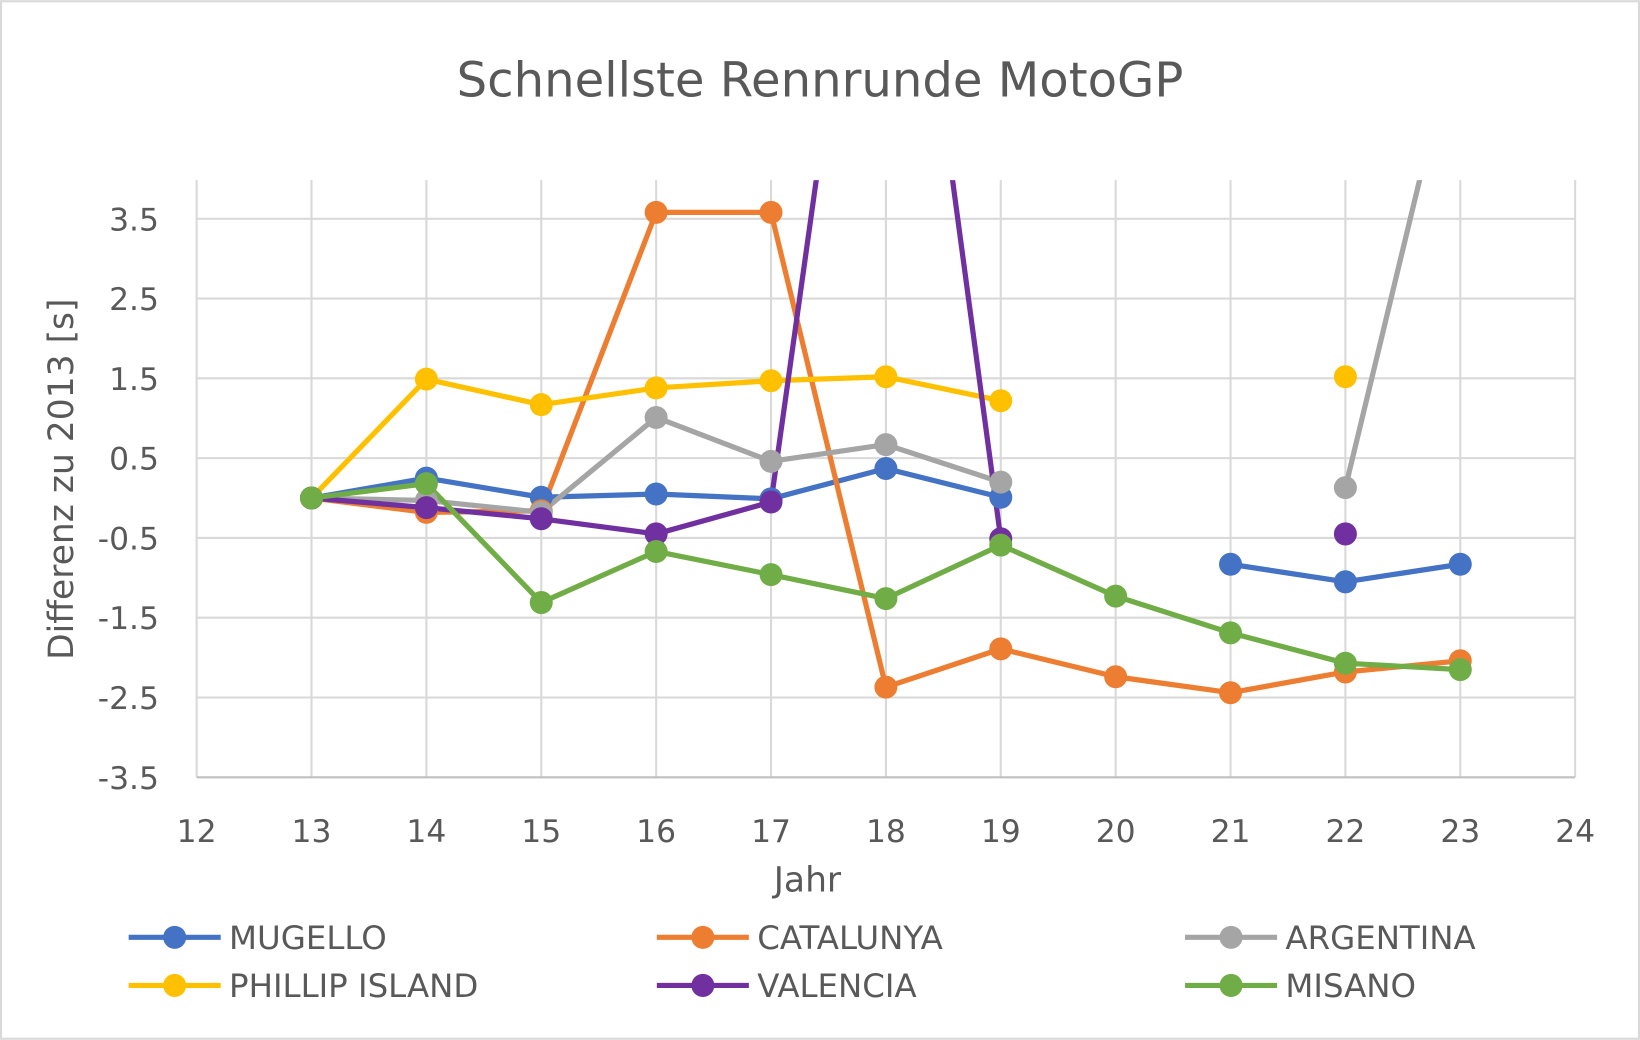 The width and height of the screenshot is (1640, 1040). What do you see at coordinates (308, 938) in the screenshot?
I see `legend-label: MUGELLO` at bounding box center [308, 938].